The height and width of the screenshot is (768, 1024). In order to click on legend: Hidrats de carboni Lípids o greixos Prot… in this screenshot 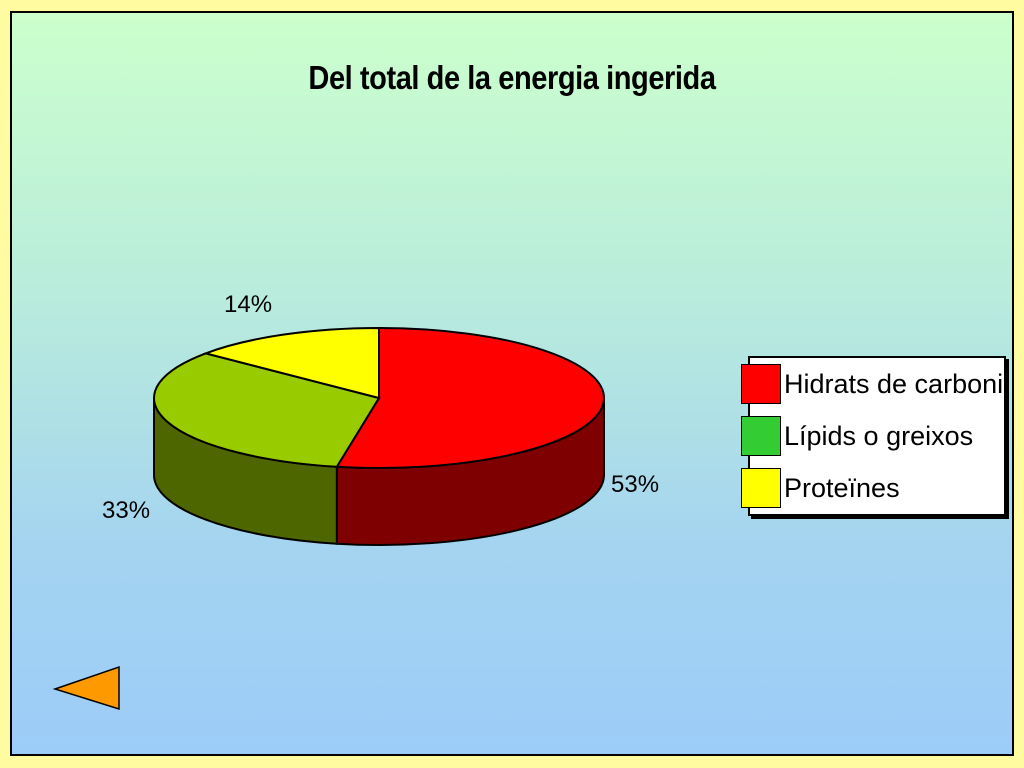, I will do `click(873, 436)`.